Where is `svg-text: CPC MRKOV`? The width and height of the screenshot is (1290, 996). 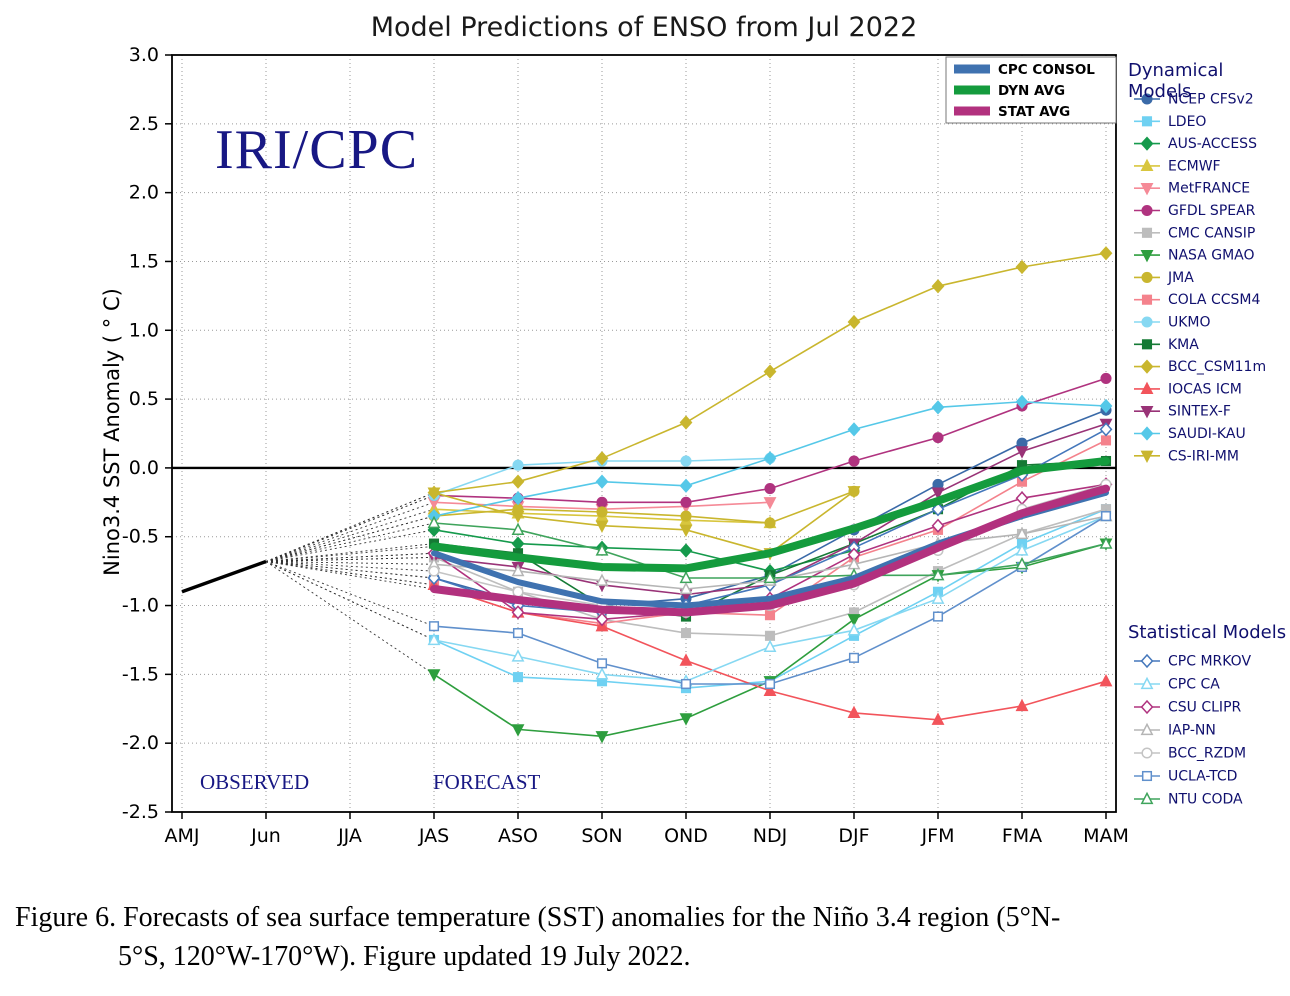 svg-text: CPC MRKOV is located at coordinates (1209, 662).